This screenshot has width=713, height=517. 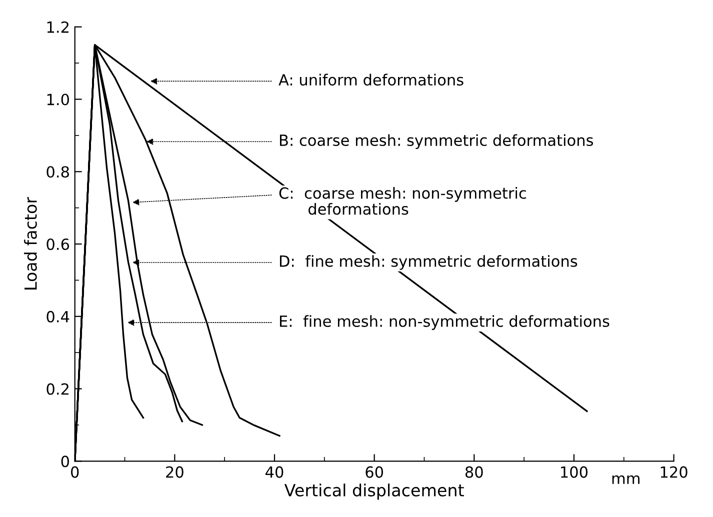 What do you see at coordinates (374, 492) in the screenshot?
I see `x-axis-title: Vertical displacement` at bounding box center [374, 492].